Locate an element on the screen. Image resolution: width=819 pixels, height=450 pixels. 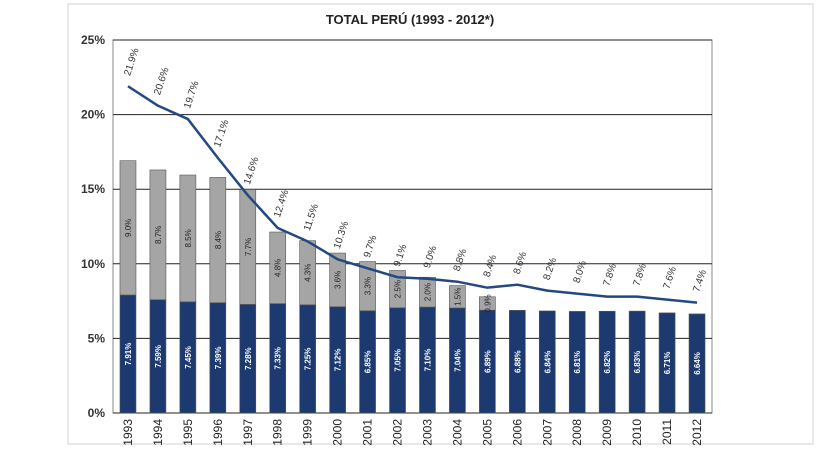
bar-label: 7.59% is located at coordinates (158, 356).